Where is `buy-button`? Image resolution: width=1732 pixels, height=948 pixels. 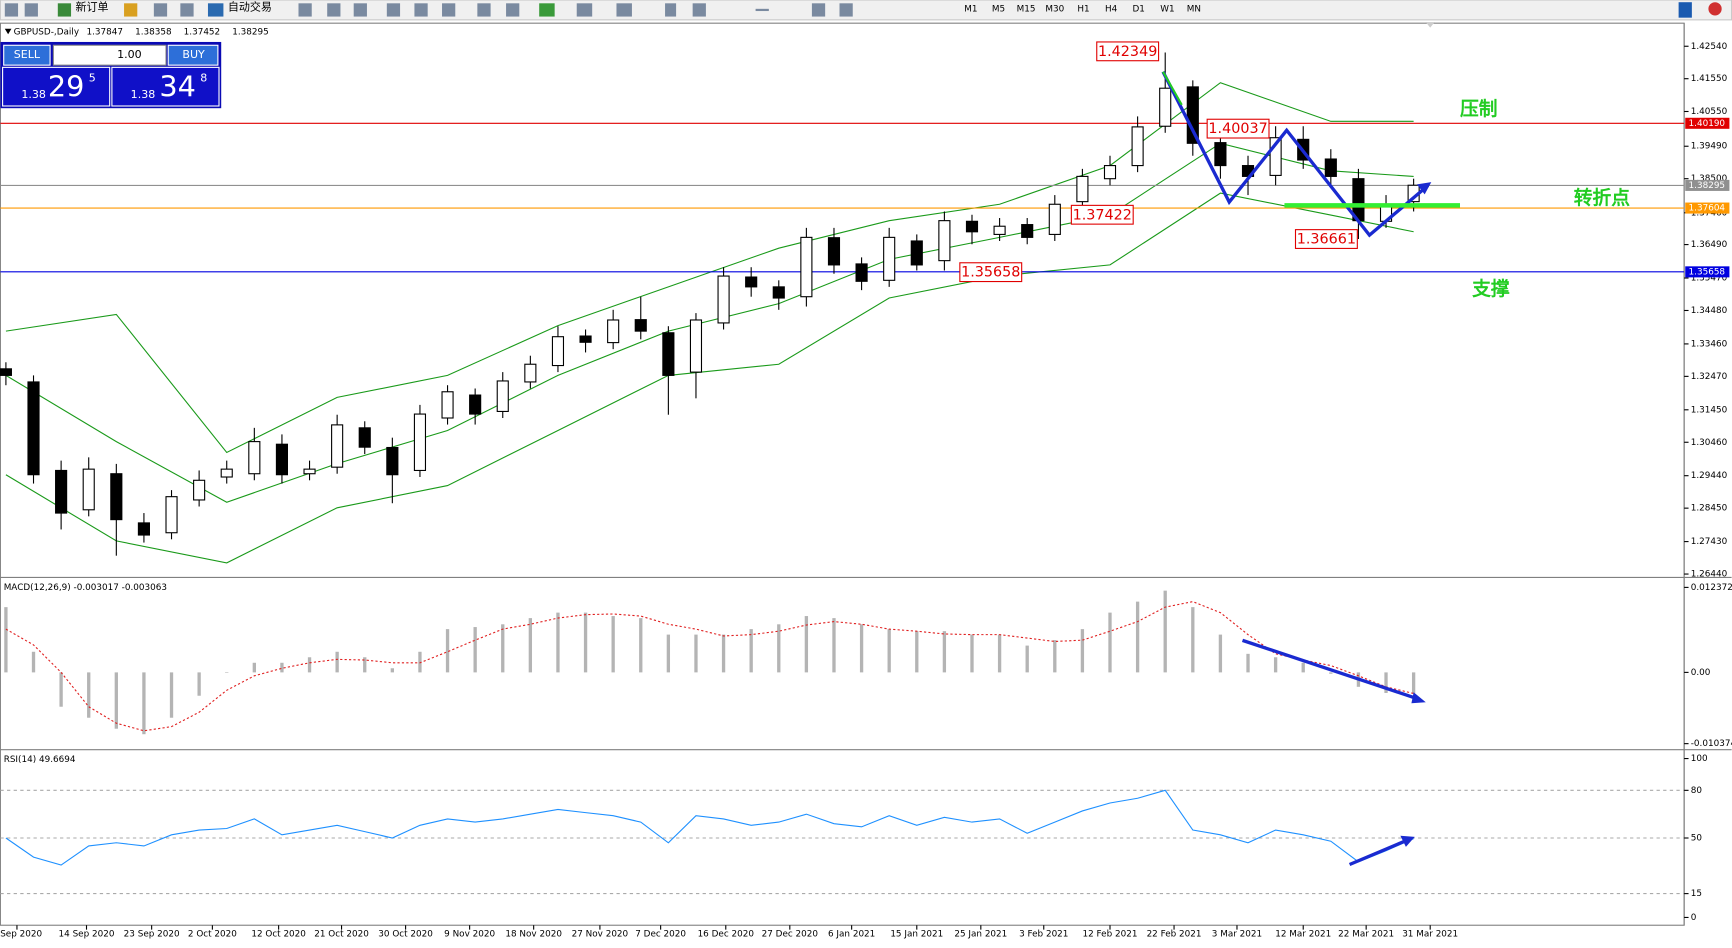
buy-button is located at coordinates (193, 55).